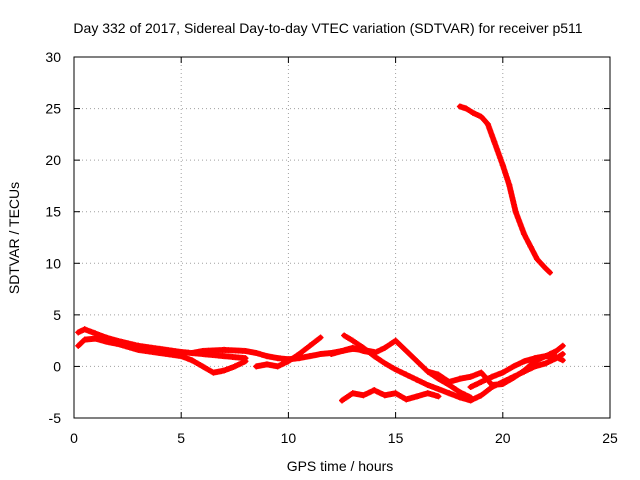 The height and width of the screenshot is (480, 640). I want to click on x-tick-label: 5, so click(181, 438).